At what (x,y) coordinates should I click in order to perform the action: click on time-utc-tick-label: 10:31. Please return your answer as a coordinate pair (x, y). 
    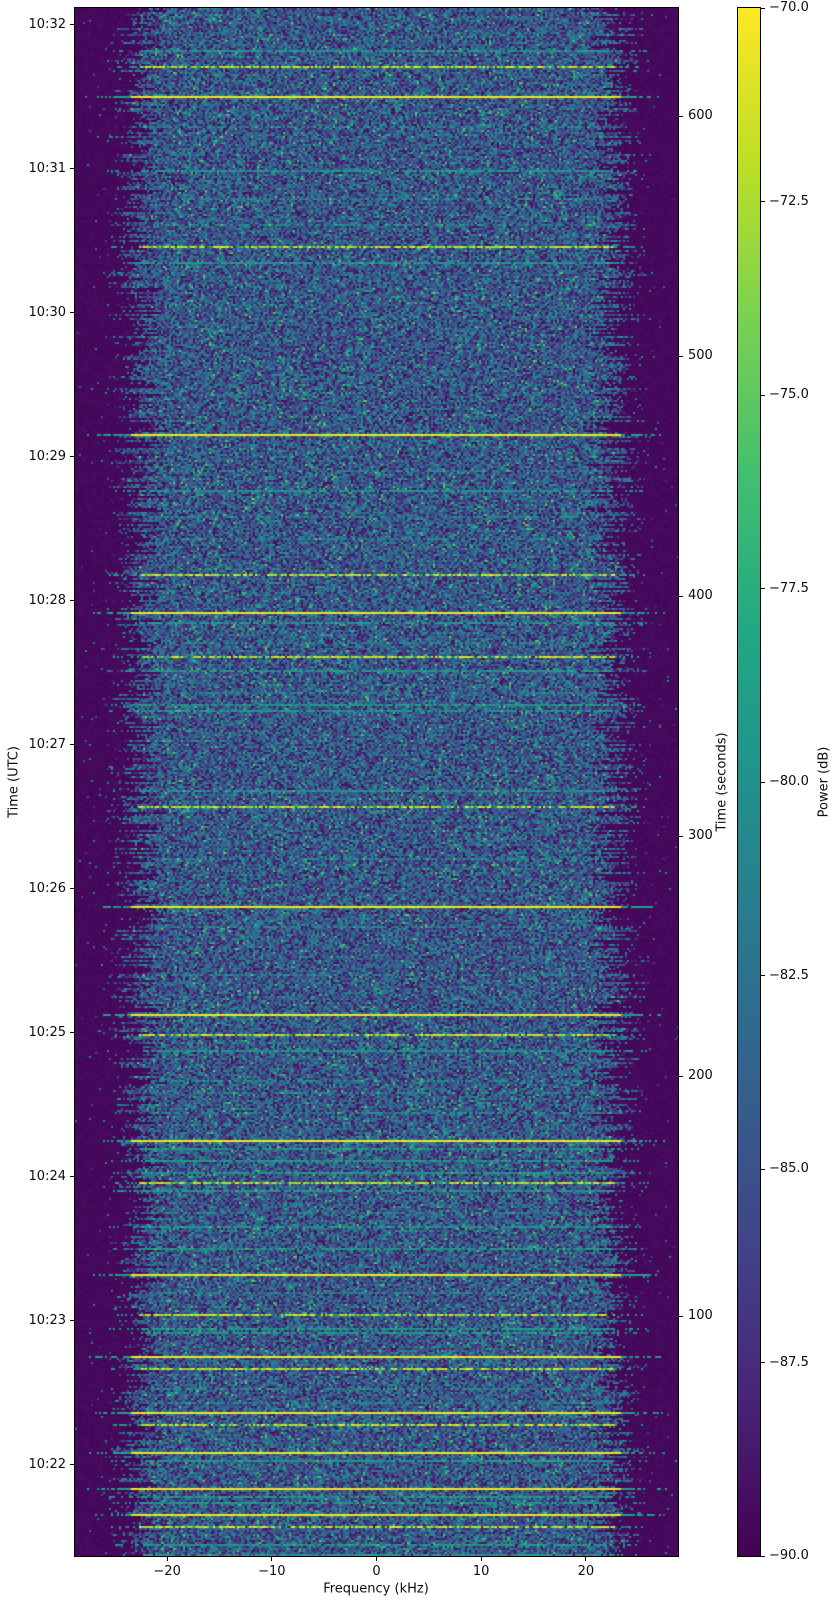
    Looking at the image, I should click on (47, 168).